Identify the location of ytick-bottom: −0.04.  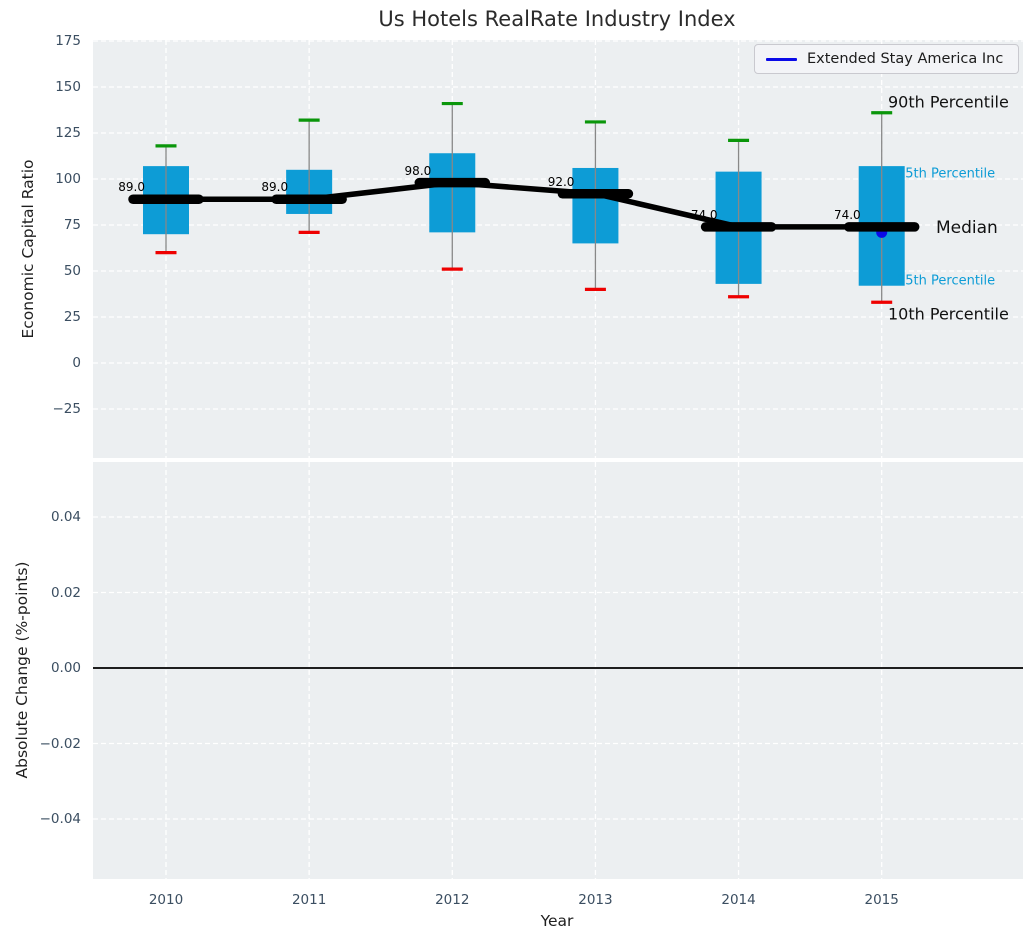
(60, 819).